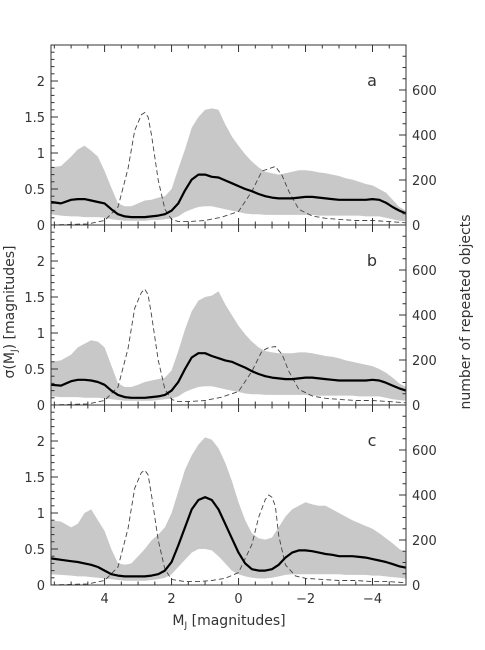 This screenshot has width=485, height=650. What do you see at coordinates (372, 599) in the screenshot?
I see `x-tick-label: −4` at bounding box center [372, 599].